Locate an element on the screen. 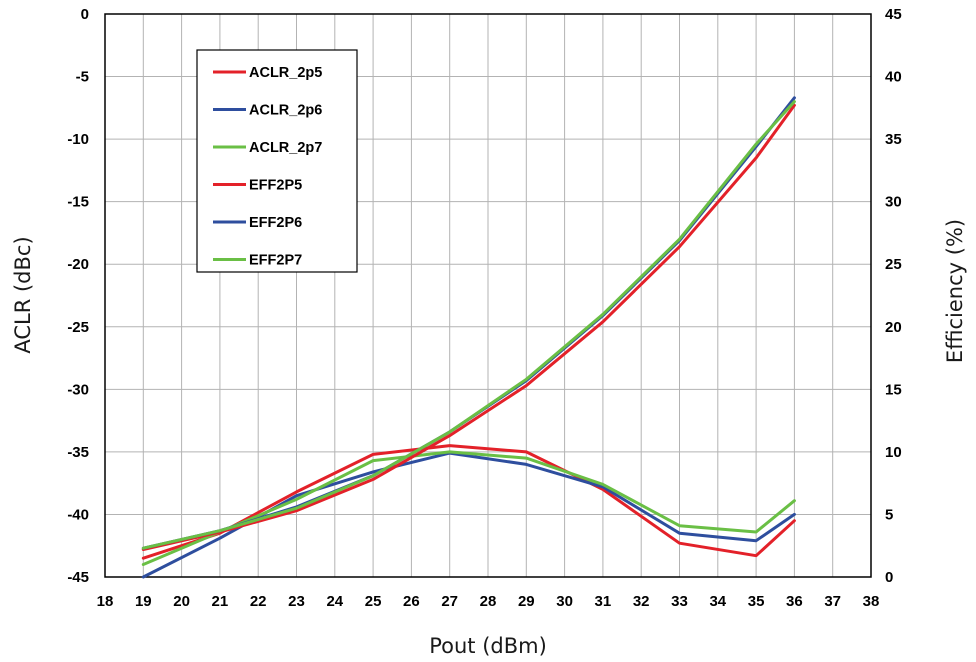  y-right-tick-label: 5 is located at coordinates (889, 514).